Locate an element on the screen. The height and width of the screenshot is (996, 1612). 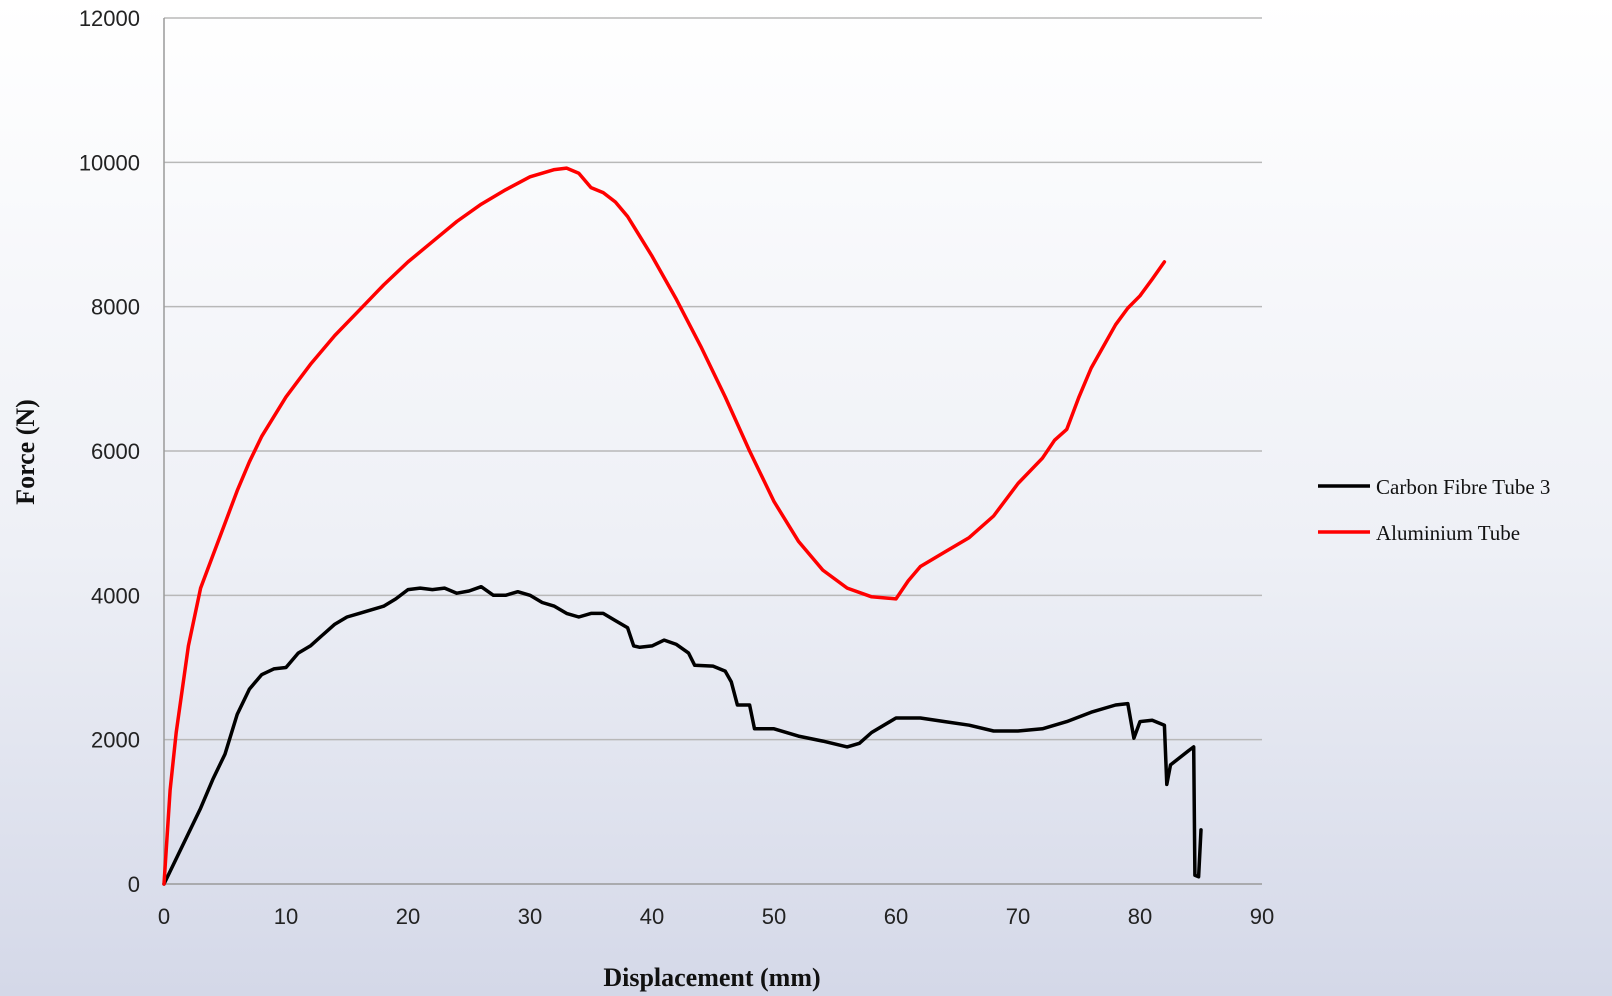
y-tick-label: 10000 is located at coordinates (109, 162).